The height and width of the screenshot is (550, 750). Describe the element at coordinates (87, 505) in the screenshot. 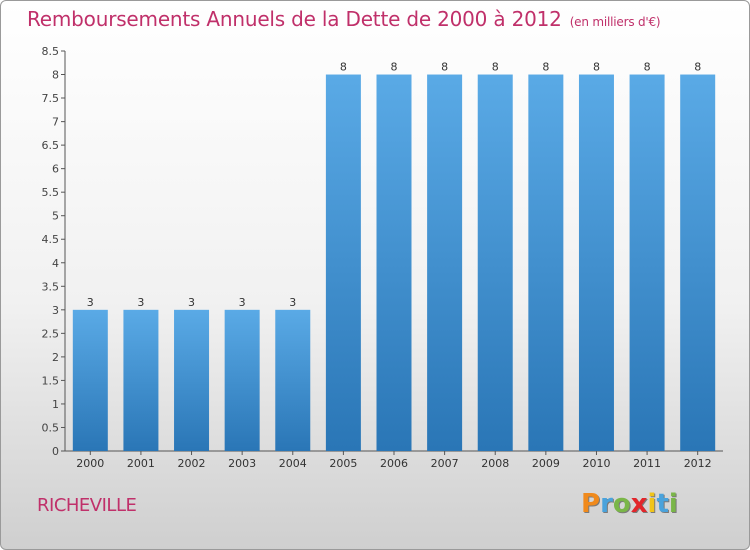

I see `place-name: RICHEVILLE` at that location.